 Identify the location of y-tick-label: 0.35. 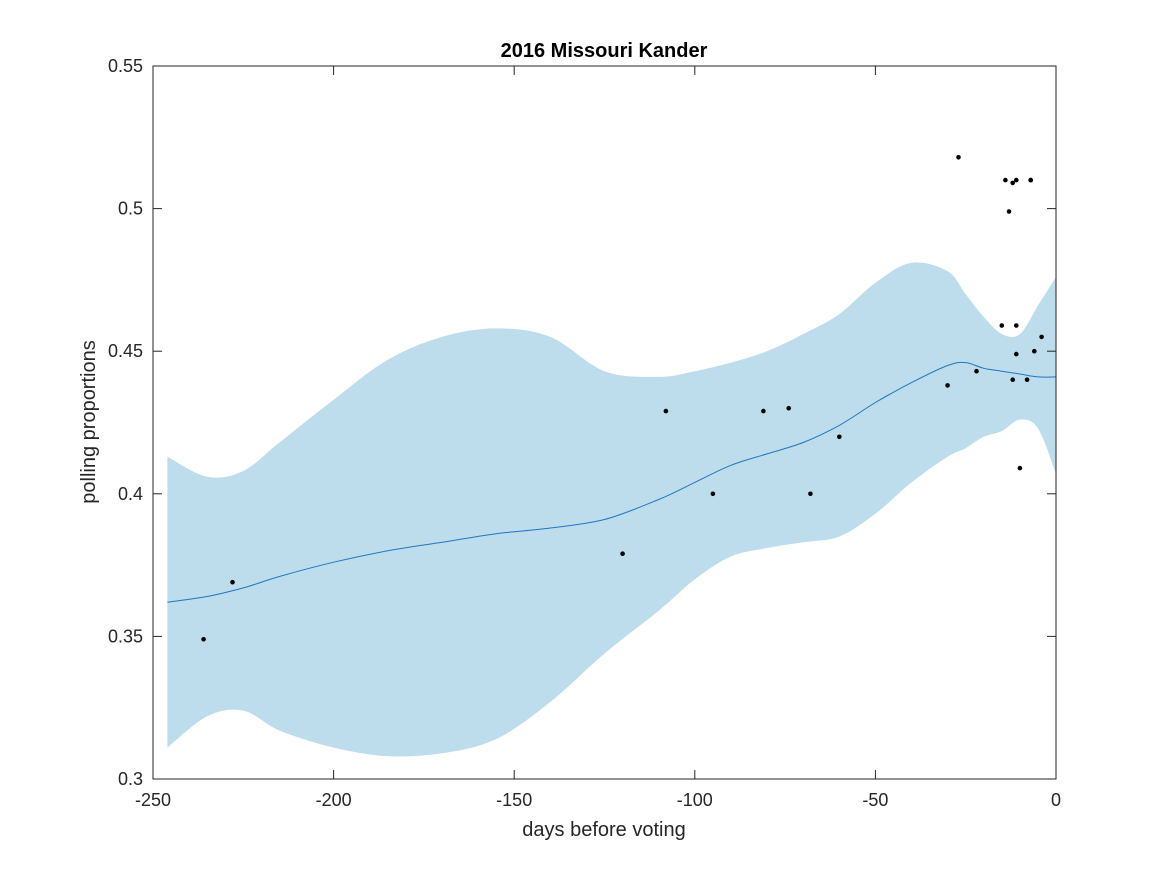
(125, 636).